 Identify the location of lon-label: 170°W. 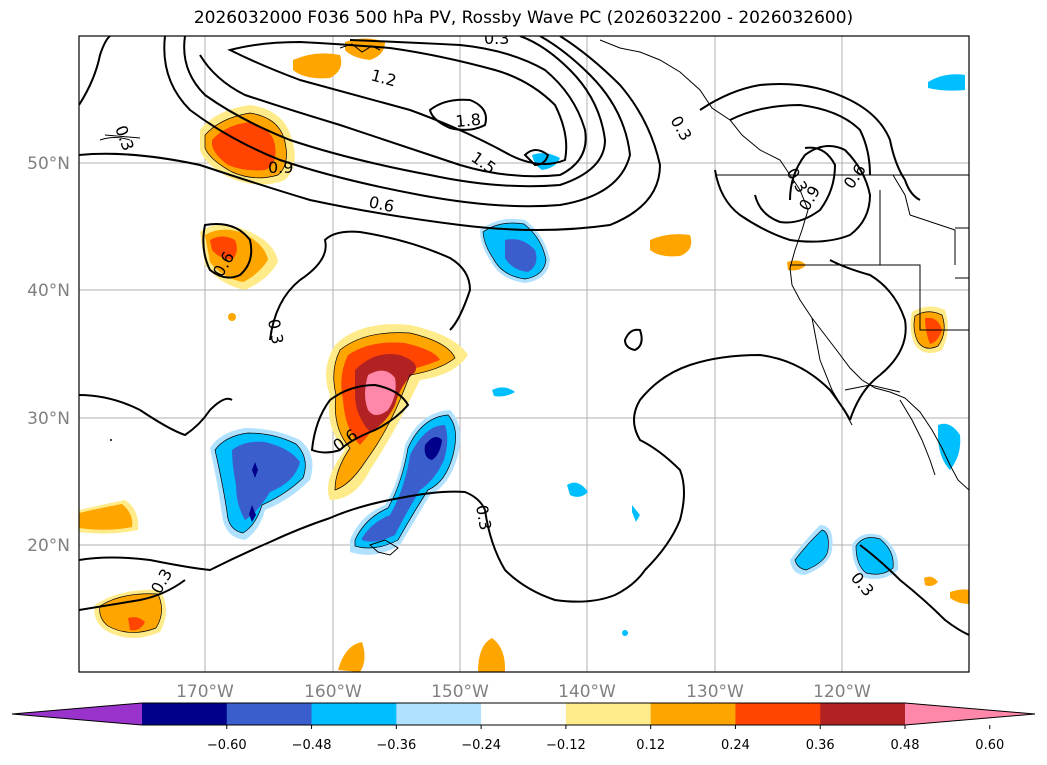
(205, 692).